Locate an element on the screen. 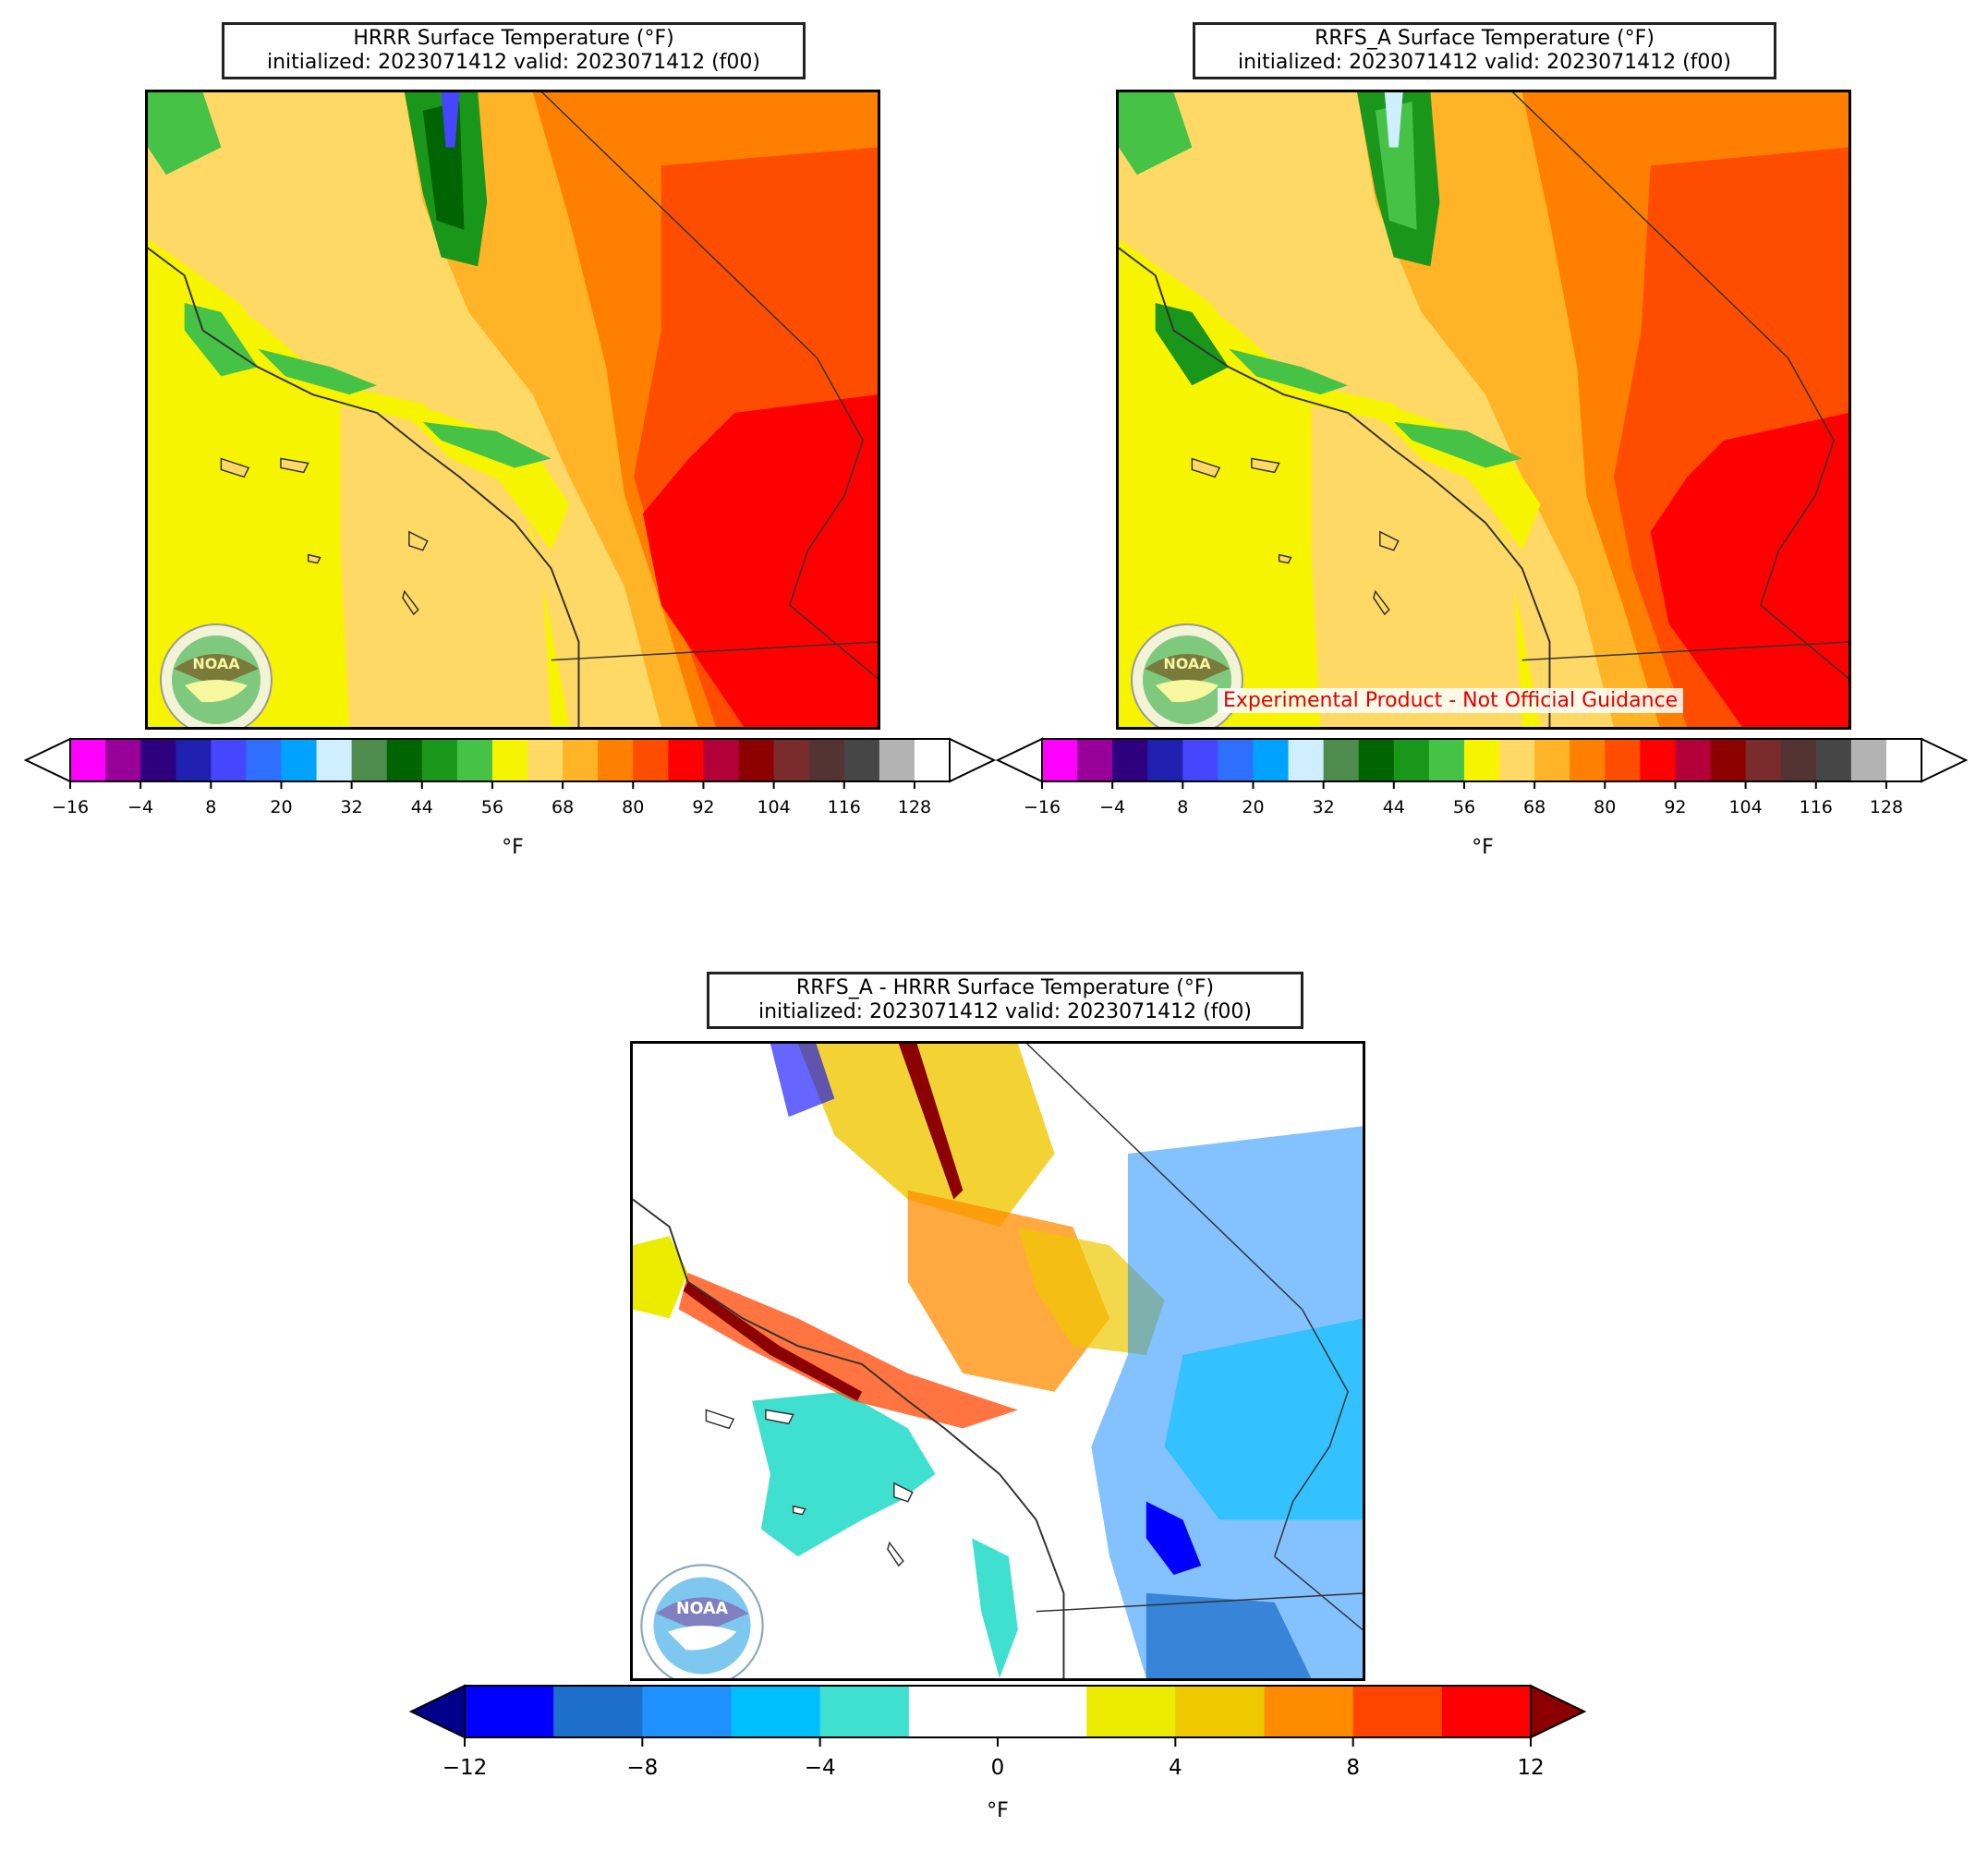  diff-colorbar-tick-label: −4 is located at coordinates (820, 1768).